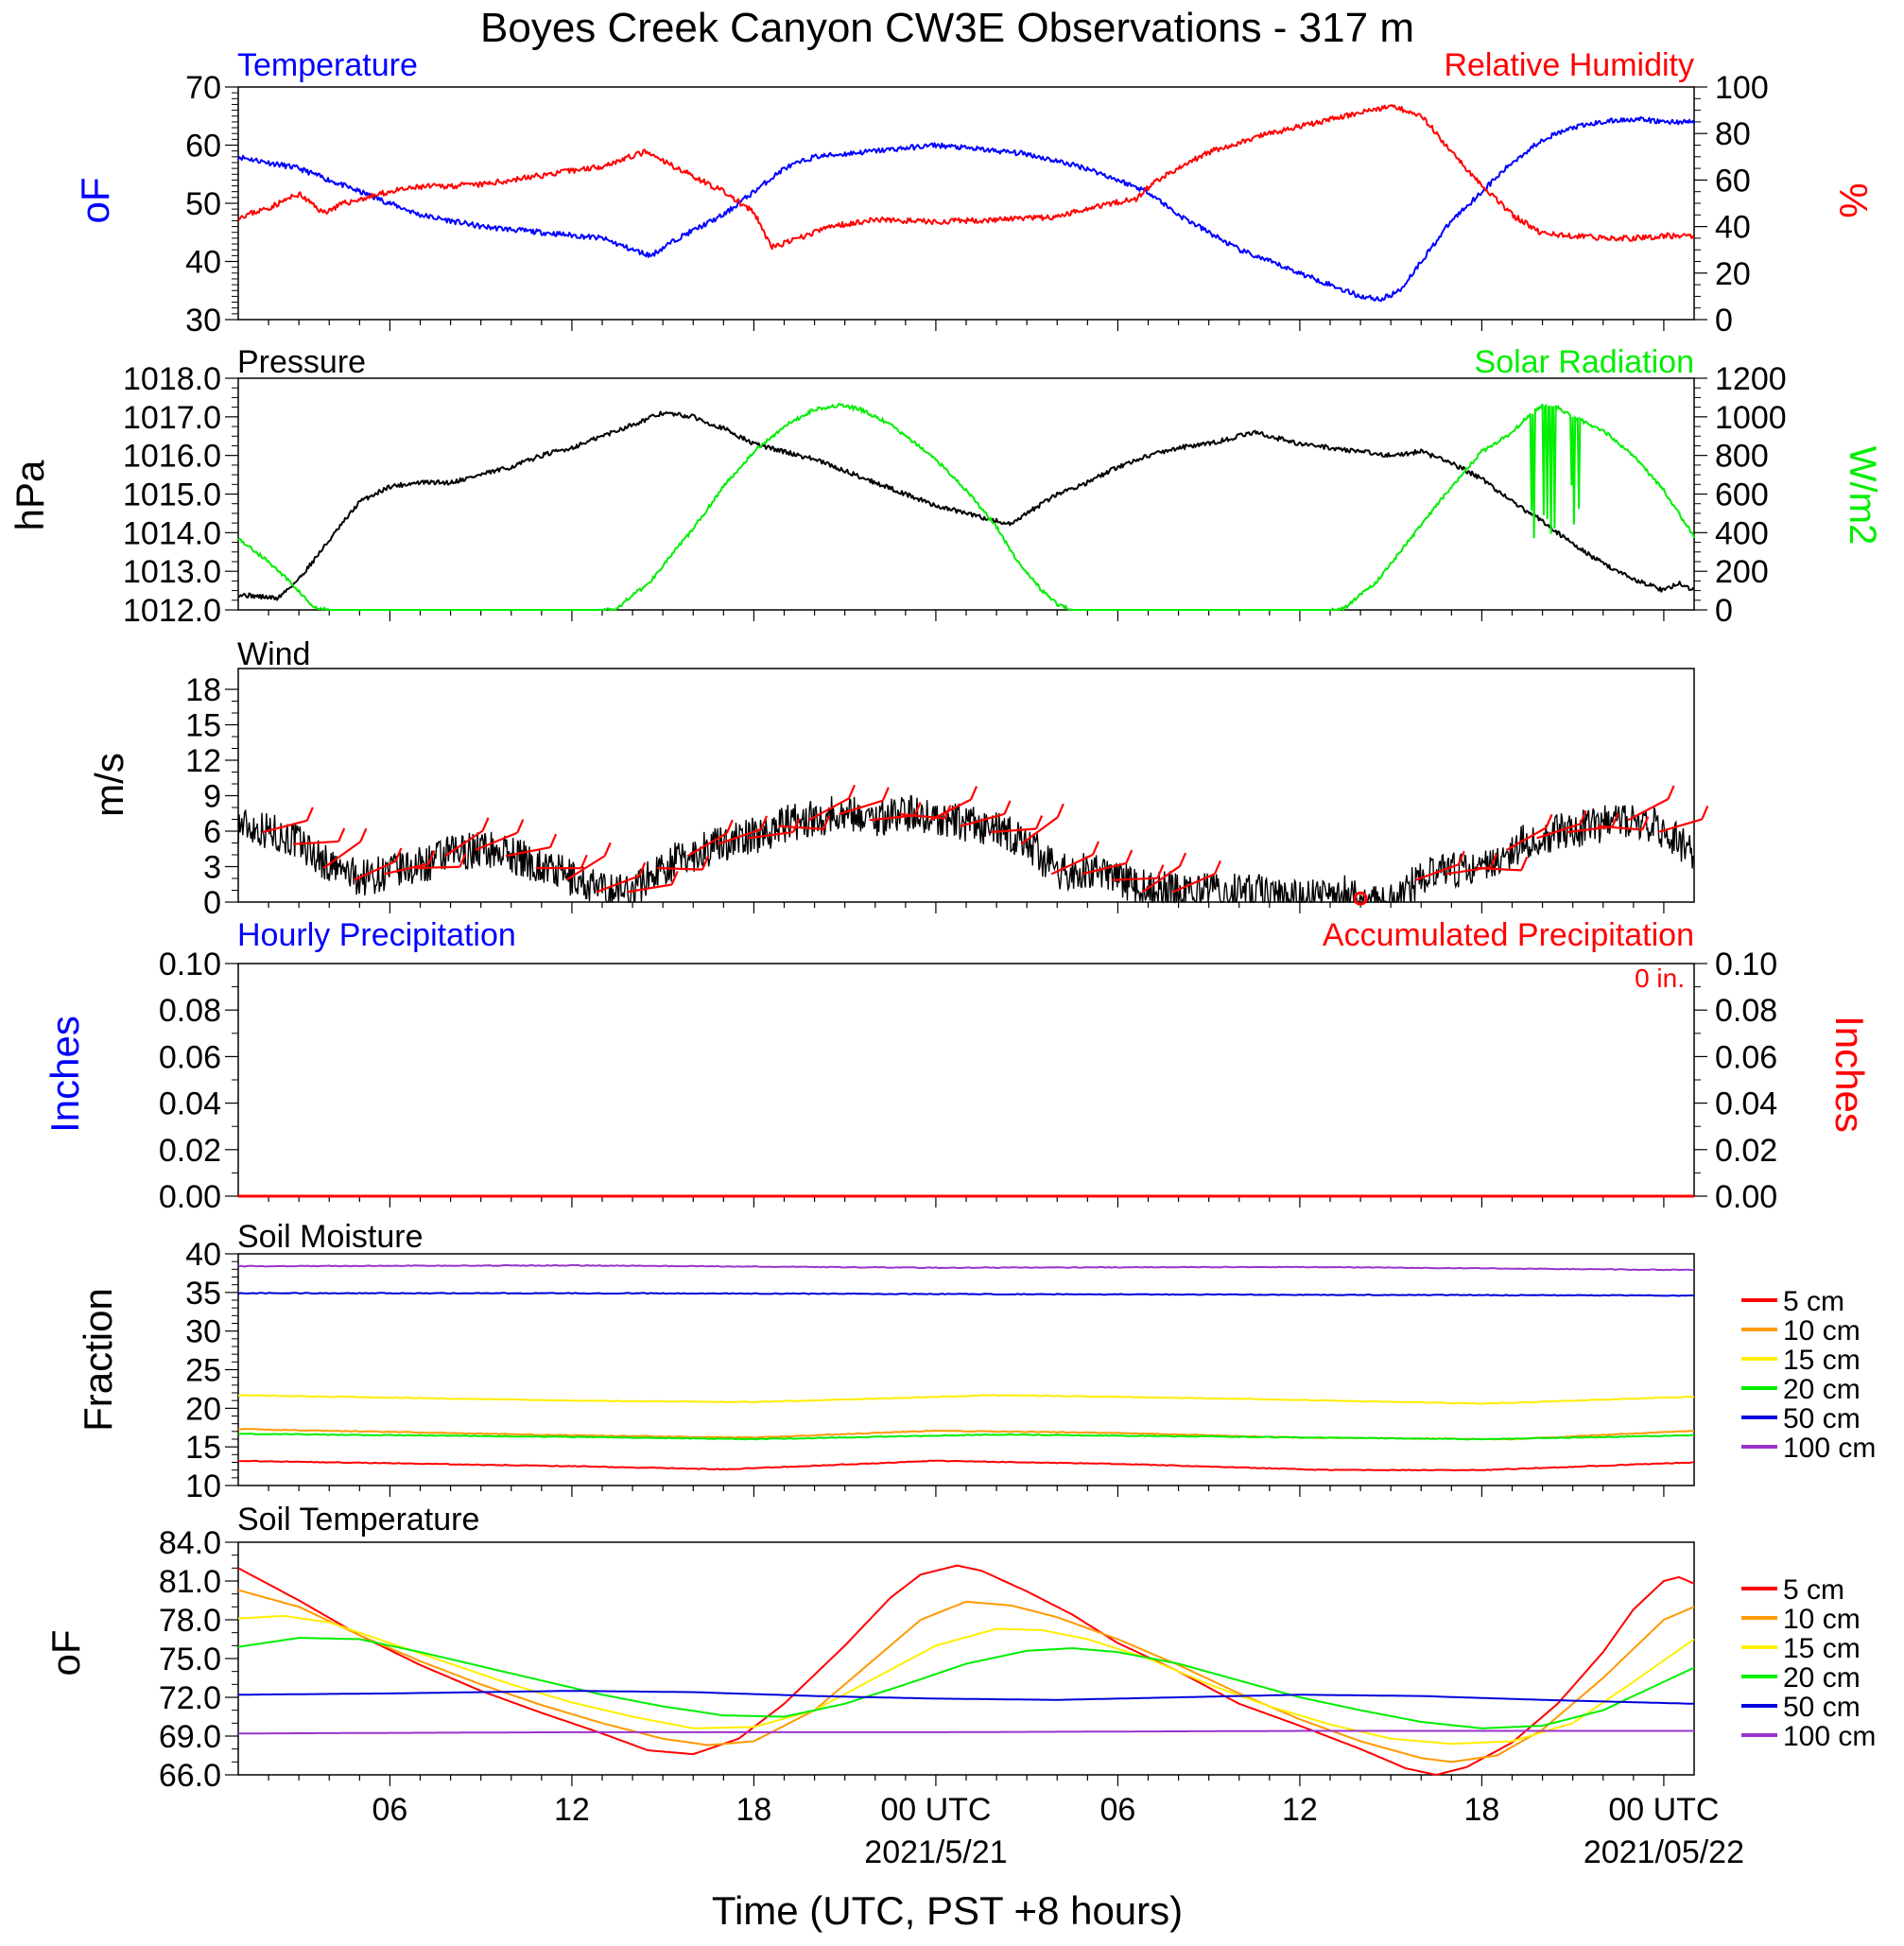  What do you see at coordinates (754, 1810) in the screenshot?
I see `x-tick-label: 18` at bounding box center [754, 1810].